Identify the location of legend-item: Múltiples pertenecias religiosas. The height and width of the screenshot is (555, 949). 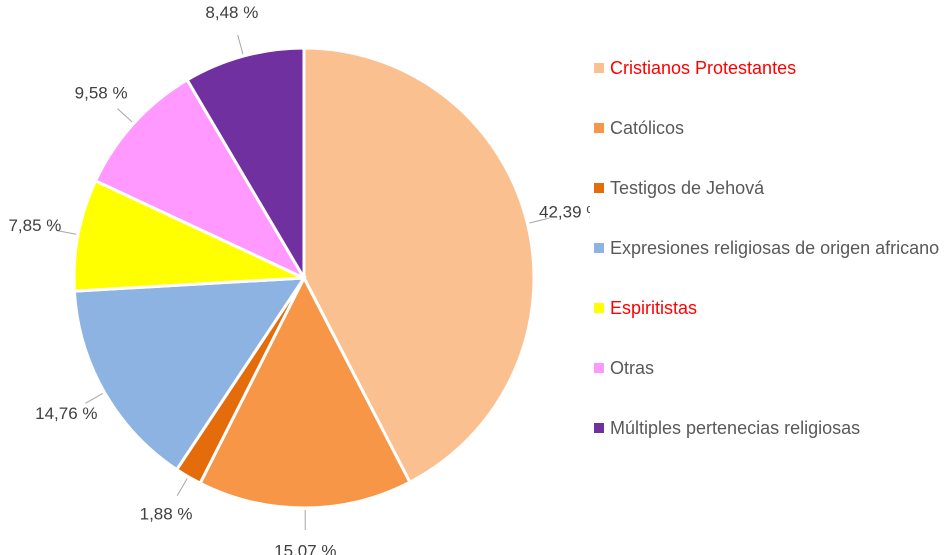
(727, 428).